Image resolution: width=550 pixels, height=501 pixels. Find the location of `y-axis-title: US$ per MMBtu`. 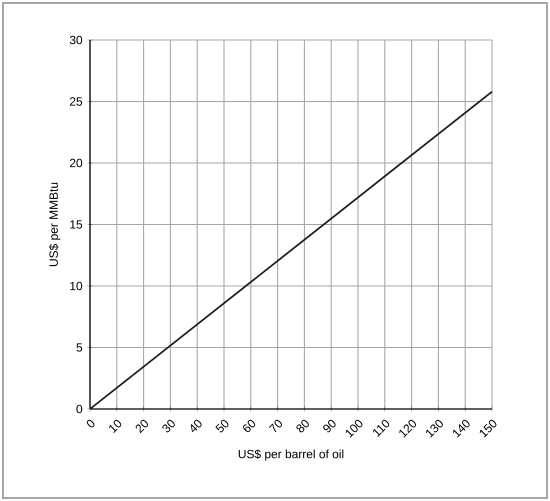

y-axis-title: US$ per MMBtu is located at coordinates (54, 224).